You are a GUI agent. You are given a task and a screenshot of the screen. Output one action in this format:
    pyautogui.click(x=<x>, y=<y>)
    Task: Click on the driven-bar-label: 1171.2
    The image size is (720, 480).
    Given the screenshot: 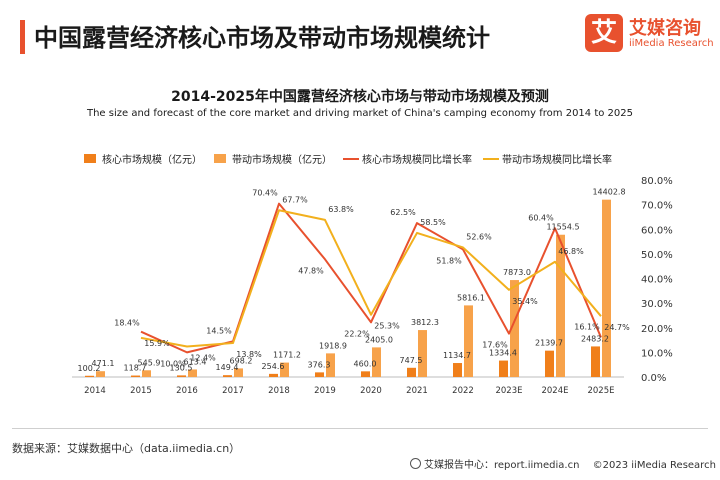 What is the action you would take?
    pyautogui.click(x=287, y=355)
    